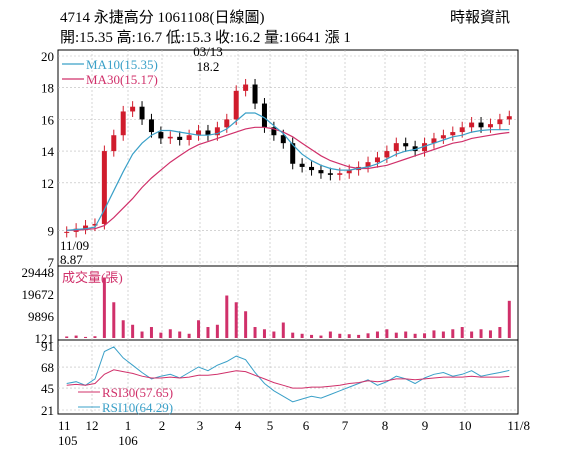 This screenshot has height=460, width=575. I want to click on rsi-tick-label: 21, so click(47, 410).